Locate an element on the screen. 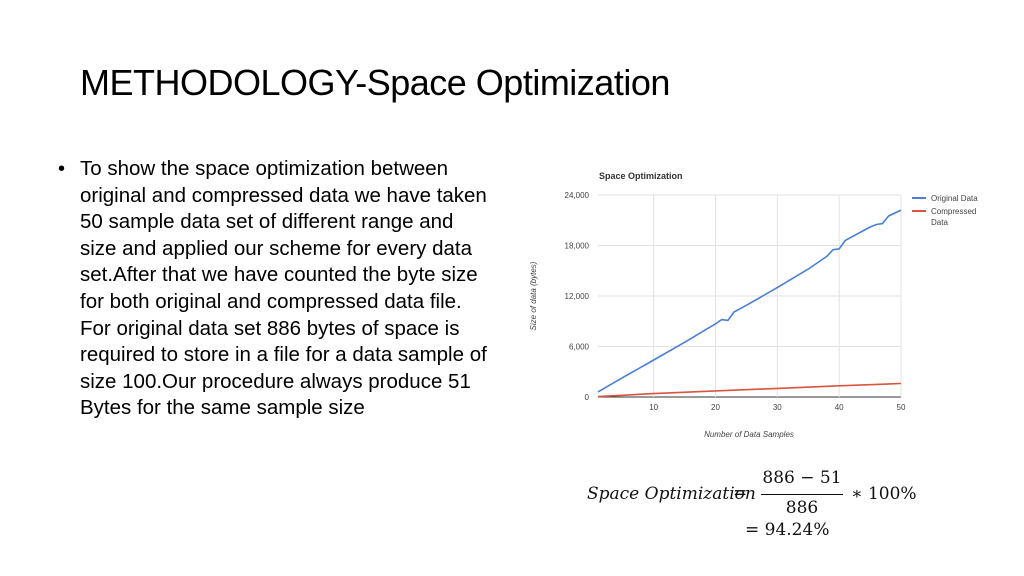 This screenshot has height=576, width=1024. x-axis-label: Number of Data Samples is located at coordinates (749, 434).